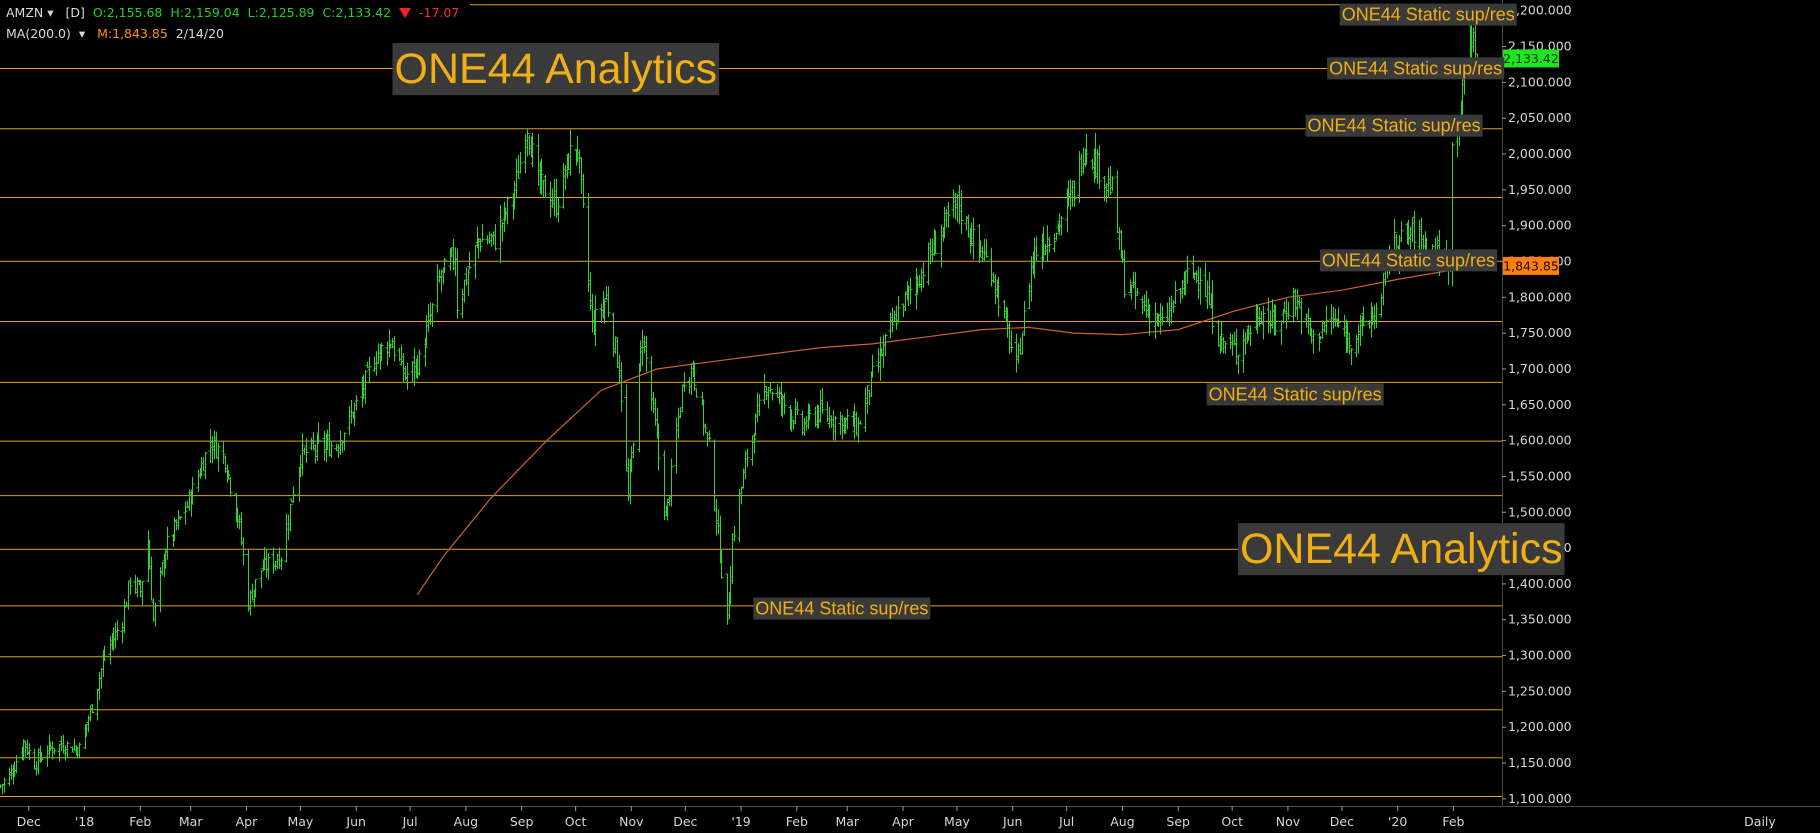  I want to click on ma-selector: MA(200.0) ▾, so click(47, 33).